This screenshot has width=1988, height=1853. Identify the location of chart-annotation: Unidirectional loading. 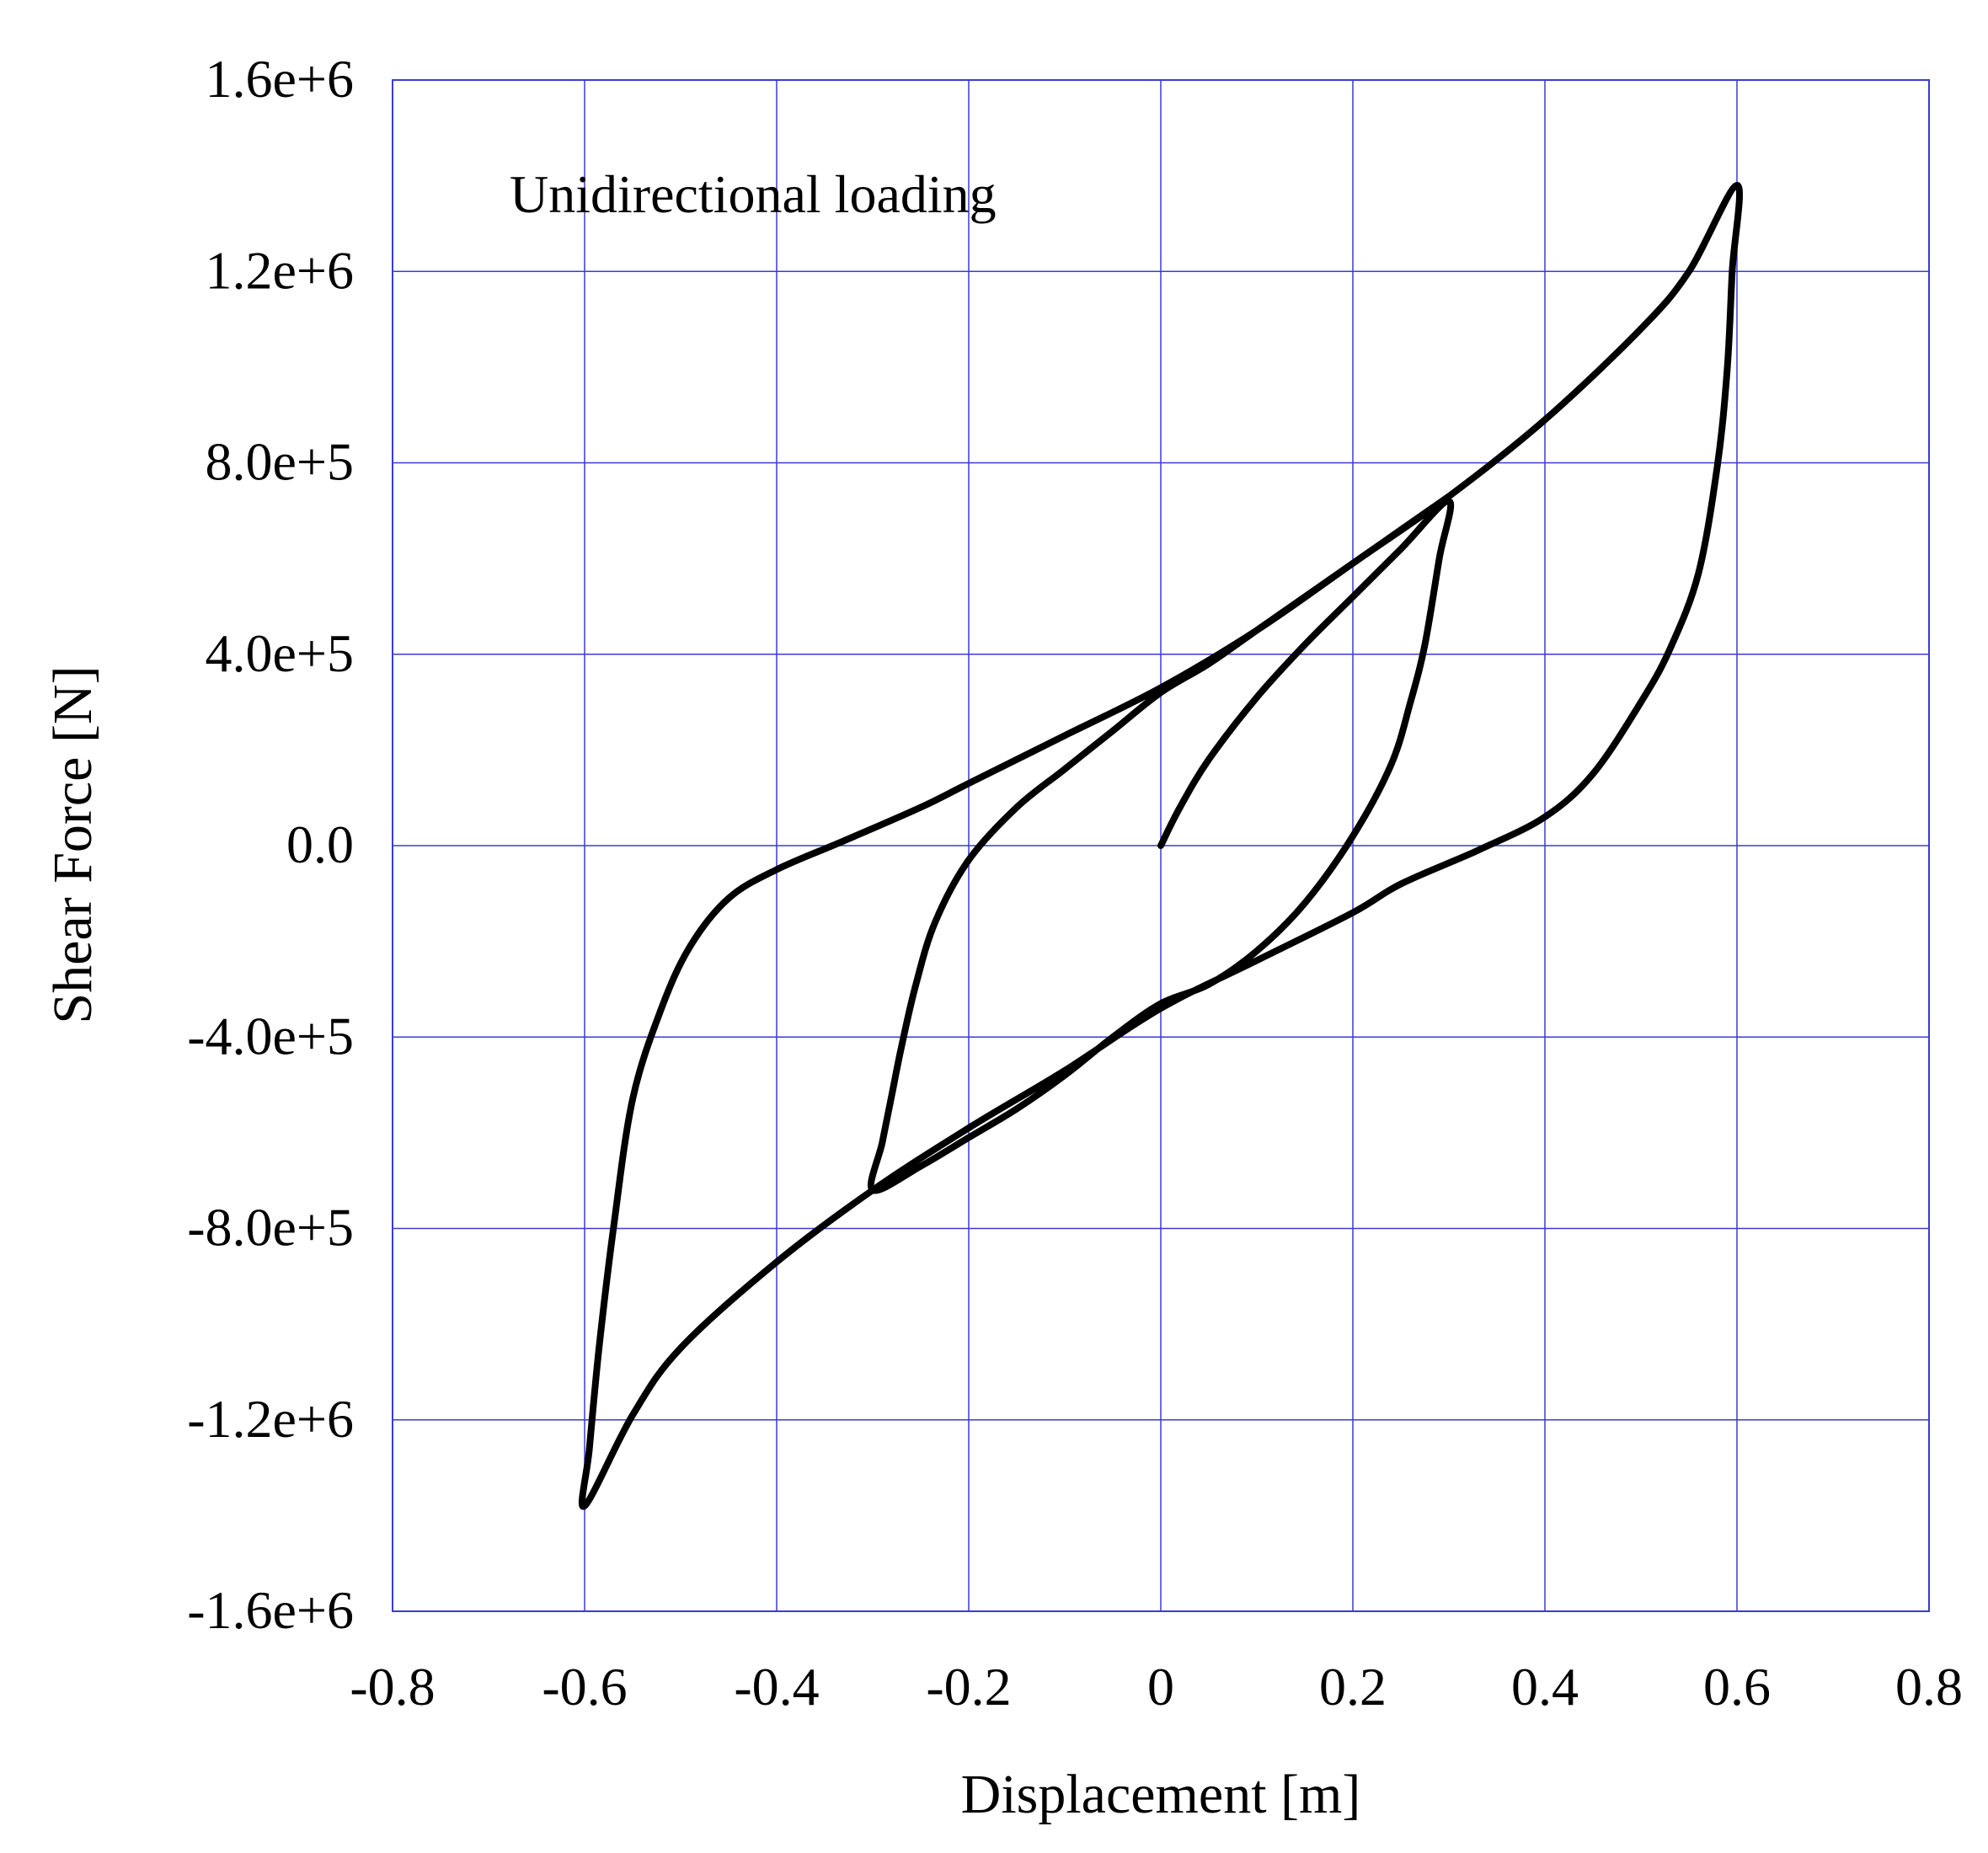
(754, 194).